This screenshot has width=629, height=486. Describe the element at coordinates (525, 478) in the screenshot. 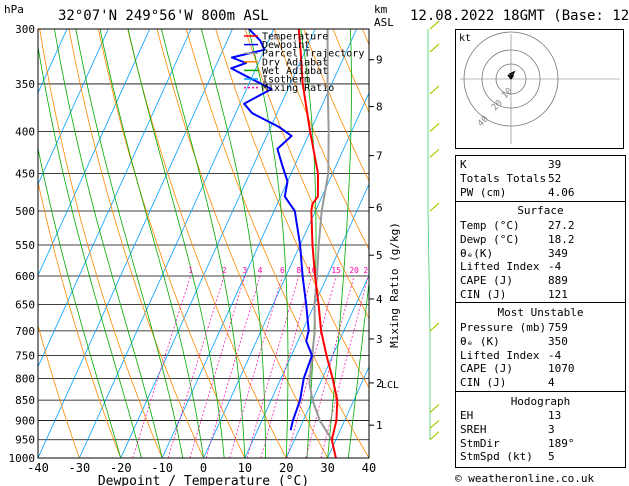

I see `footer-credit: © weatheronline.co.uk` at that location.